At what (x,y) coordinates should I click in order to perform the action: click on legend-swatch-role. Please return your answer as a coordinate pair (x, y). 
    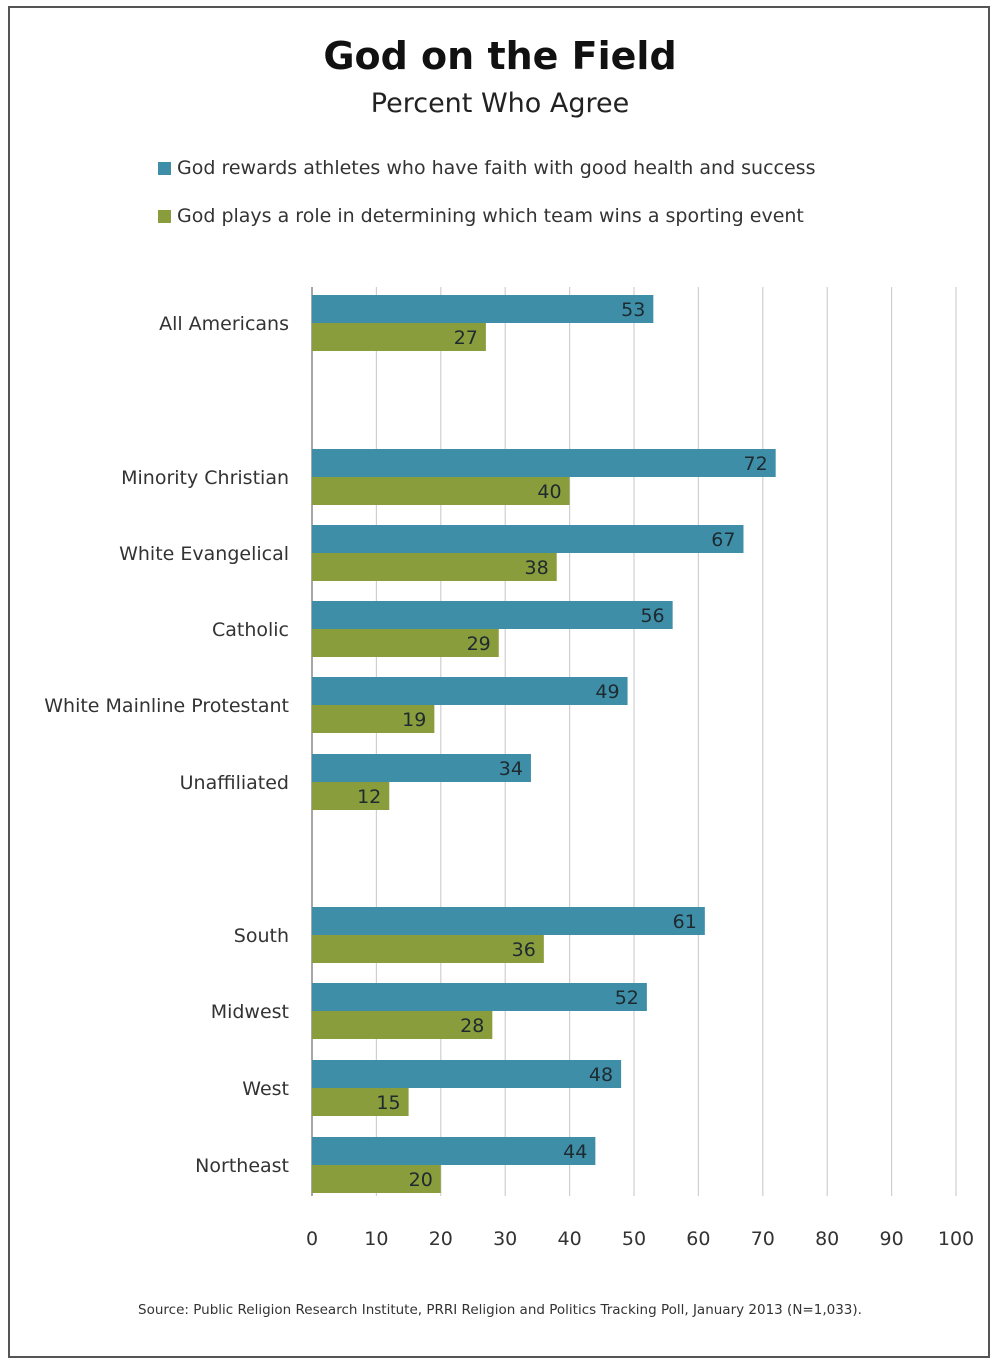
    Looking at the image, I should click on (164, 216).